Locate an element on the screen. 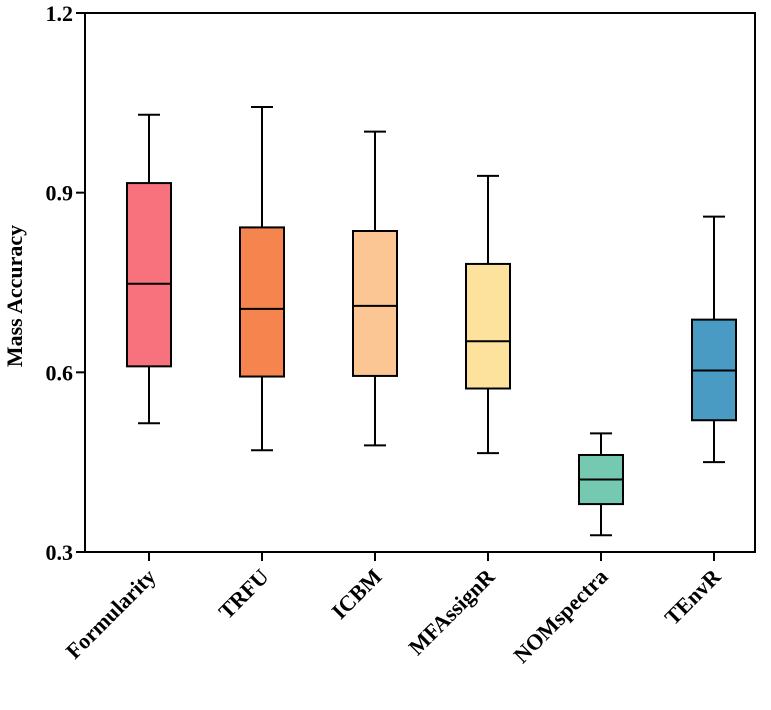  x-tick-label: Formularity is located at coordinates (111, 614).